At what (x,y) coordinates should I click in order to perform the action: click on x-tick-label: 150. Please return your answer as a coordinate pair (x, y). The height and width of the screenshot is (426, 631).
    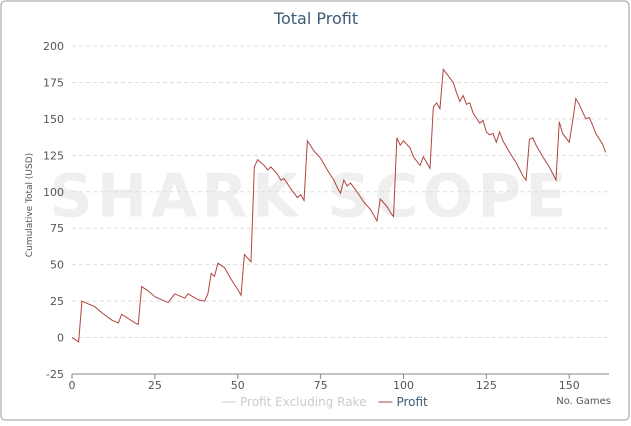
    Looking at the image, I should click on (569, 385).